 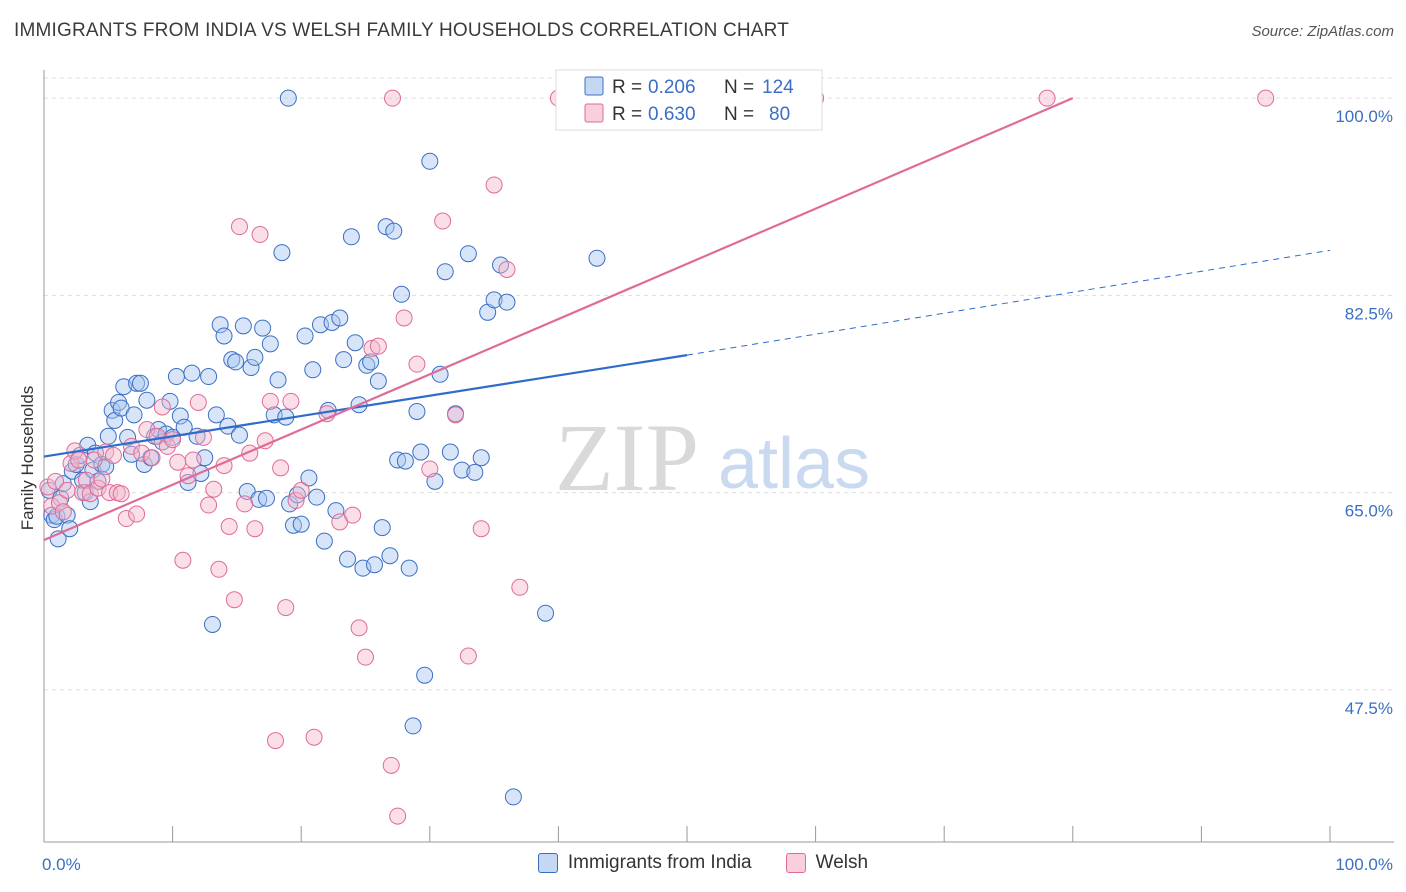 What do you see at coordinates (778, 87) in the screenshot?
I see `legend-n-value-1: 124` at bounding box center [778, 87].